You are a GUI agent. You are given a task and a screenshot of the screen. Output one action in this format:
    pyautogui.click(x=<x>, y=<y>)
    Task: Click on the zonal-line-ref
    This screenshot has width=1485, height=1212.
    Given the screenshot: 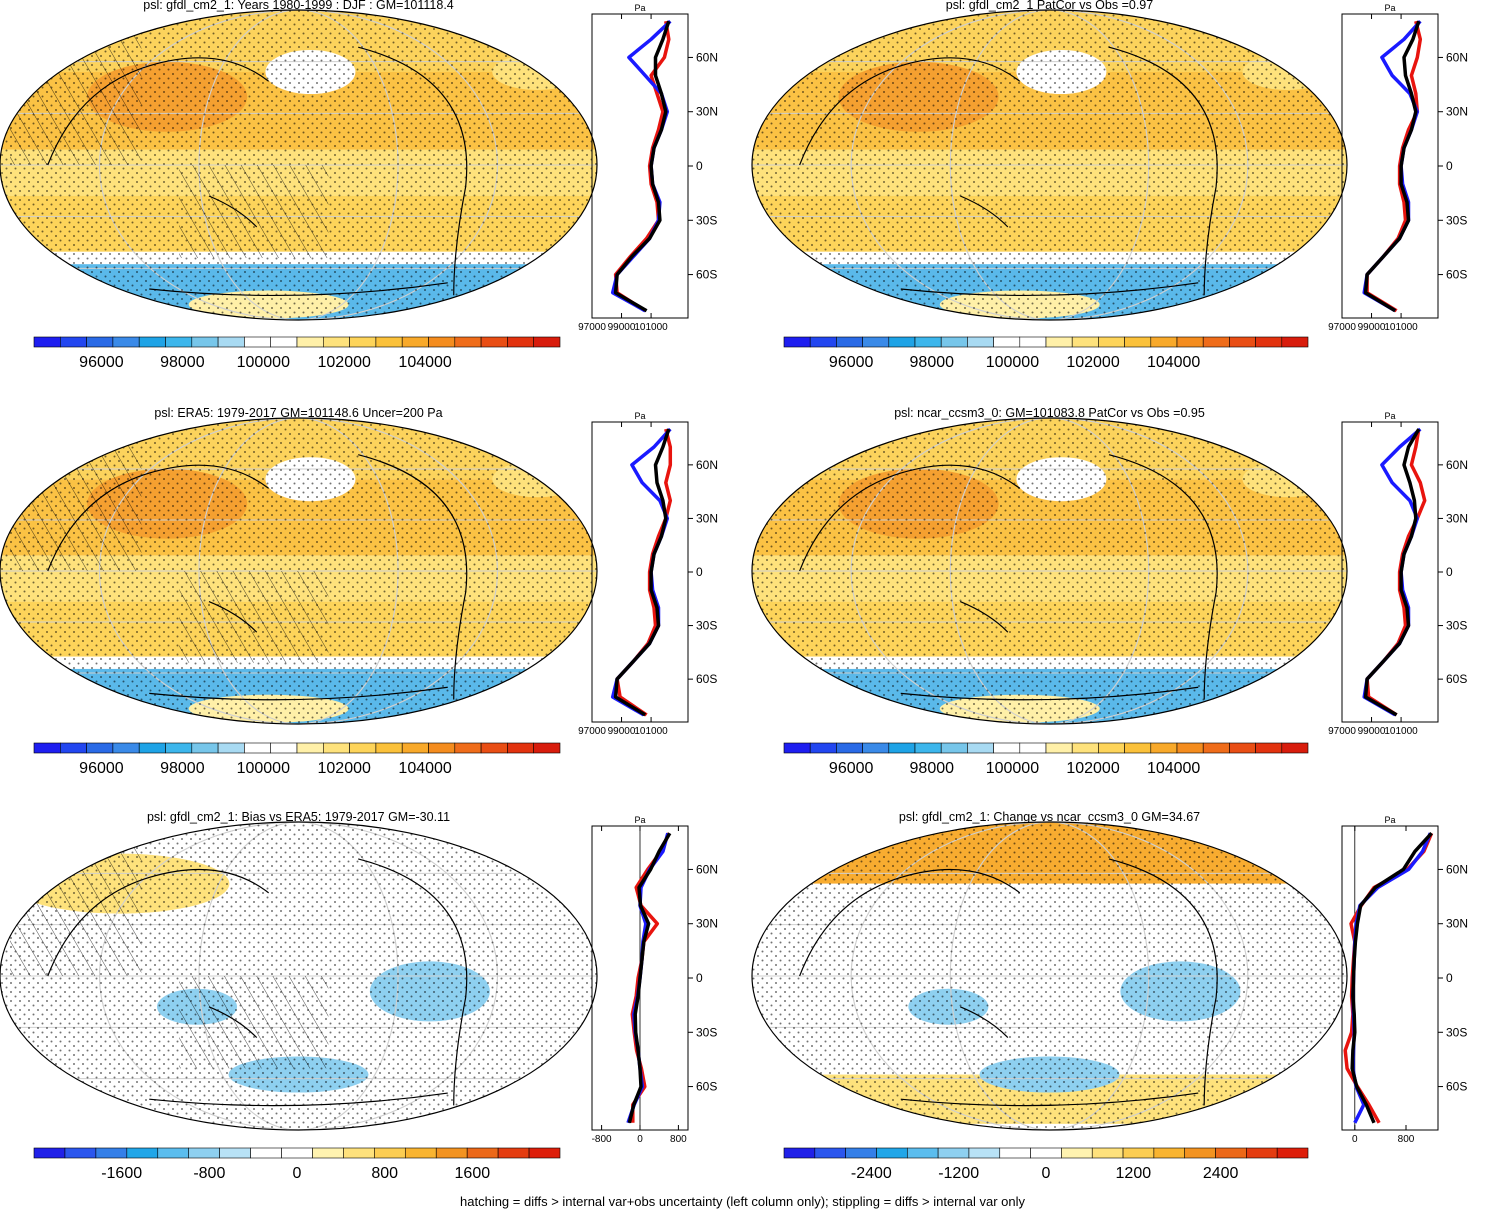 What is the action you would take?
    pyautogui.click(x=1392, y=166)
    